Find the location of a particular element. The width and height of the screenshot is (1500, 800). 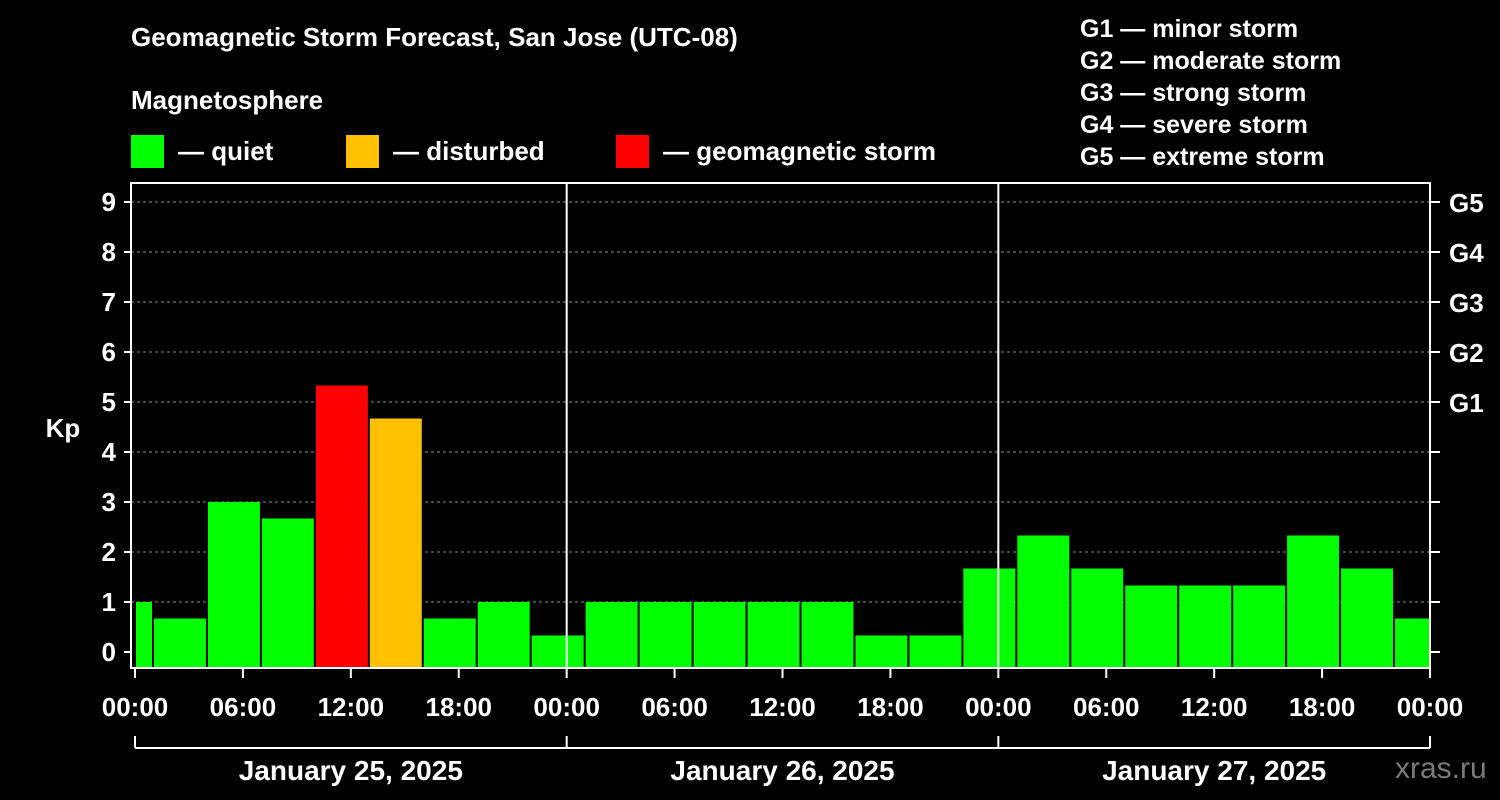

y-tick-label: 7 is located at coordinates (109, 302).